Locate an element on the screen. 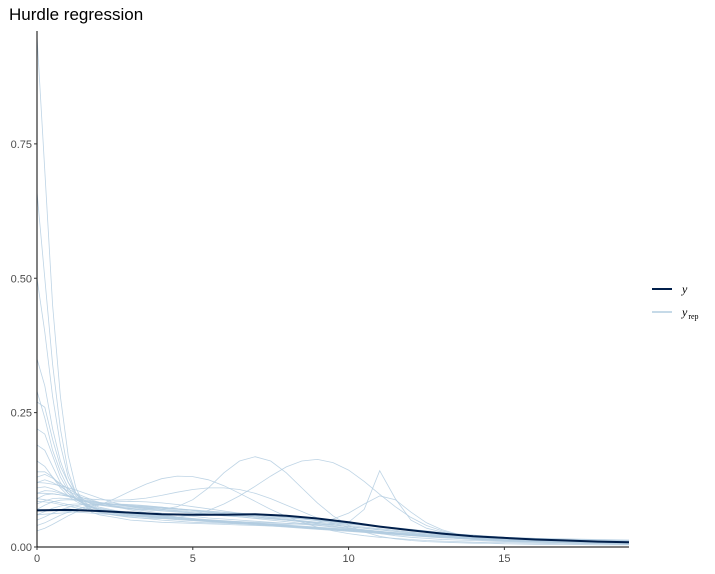 The image size is (715, 574). y-tick-label: 0.50 is located at coordinates (21, 279).